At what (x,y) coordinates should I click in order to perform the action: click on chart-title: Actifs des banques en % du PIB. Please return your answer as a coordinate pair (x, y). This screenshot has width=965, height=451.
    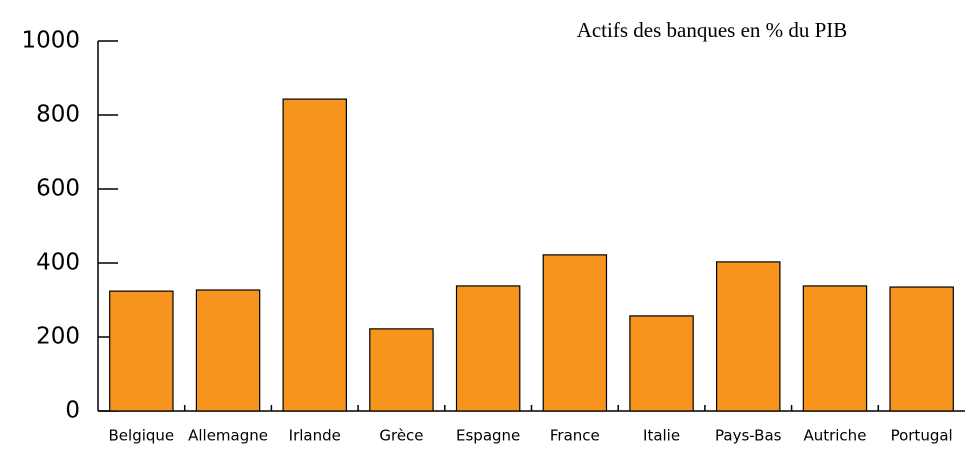
    Looking at the image, I should click on (712, 30).